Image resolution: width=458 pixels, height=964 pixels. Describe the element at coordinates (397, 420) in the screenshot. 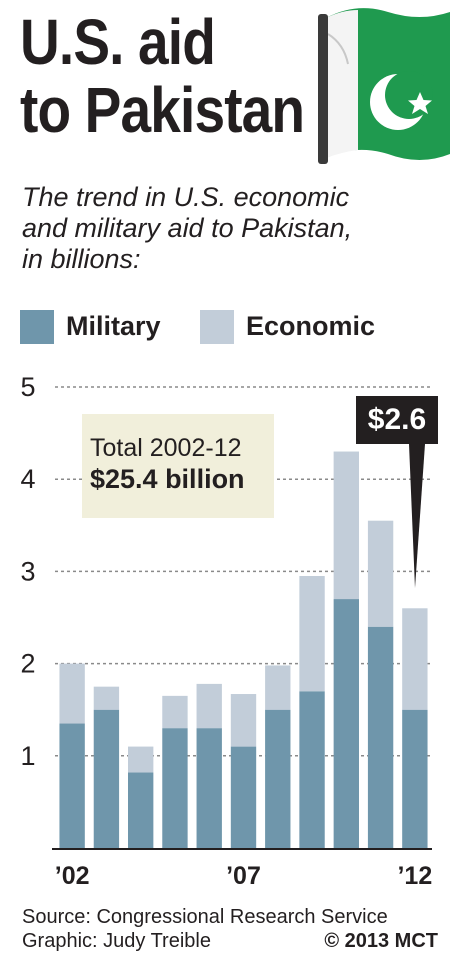

I see `callout-2012-value: $2.6` at that location.